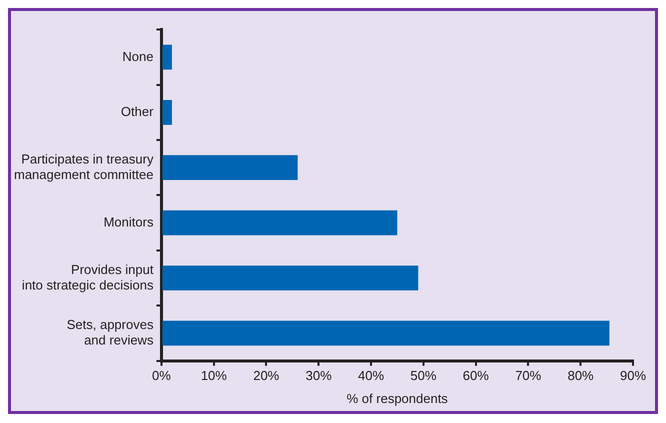 This screenshot has width=666, height=423. I want to click on x-tick-label: 60%, so click(476, 376).